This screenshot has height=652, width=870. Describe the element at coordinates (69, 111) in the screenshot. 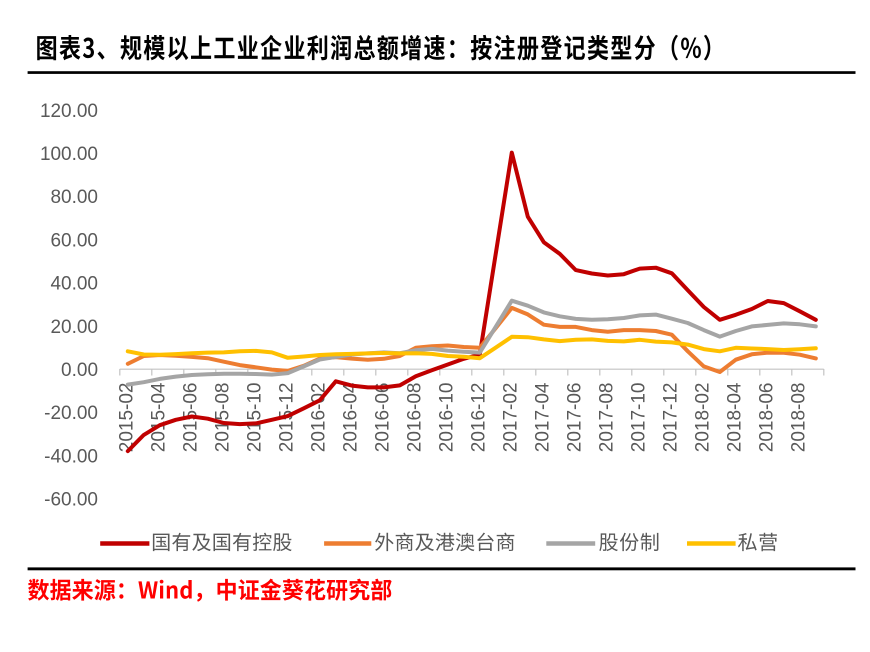

I see `svg-text: 120.00` at that location.